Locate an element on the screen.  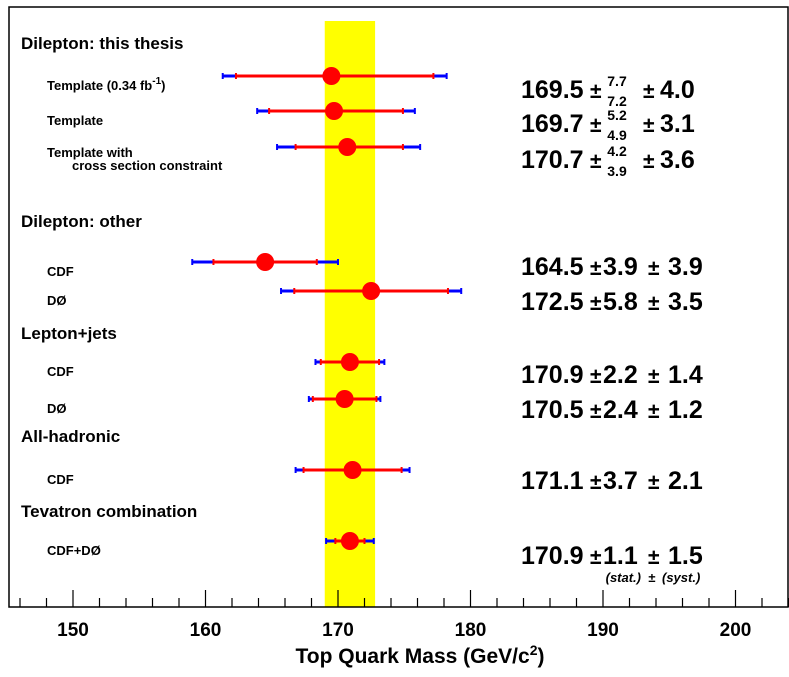
result-syst: 1.5 is located at coordinates (685, 556).